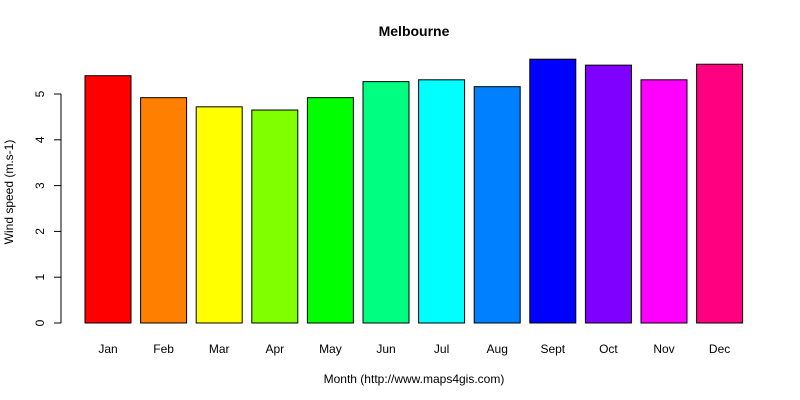  What do you see at coordinates (274, 349) in the screenshot?
I see `x-tick-label-apr: Apr` at bounding box center [274, 349].